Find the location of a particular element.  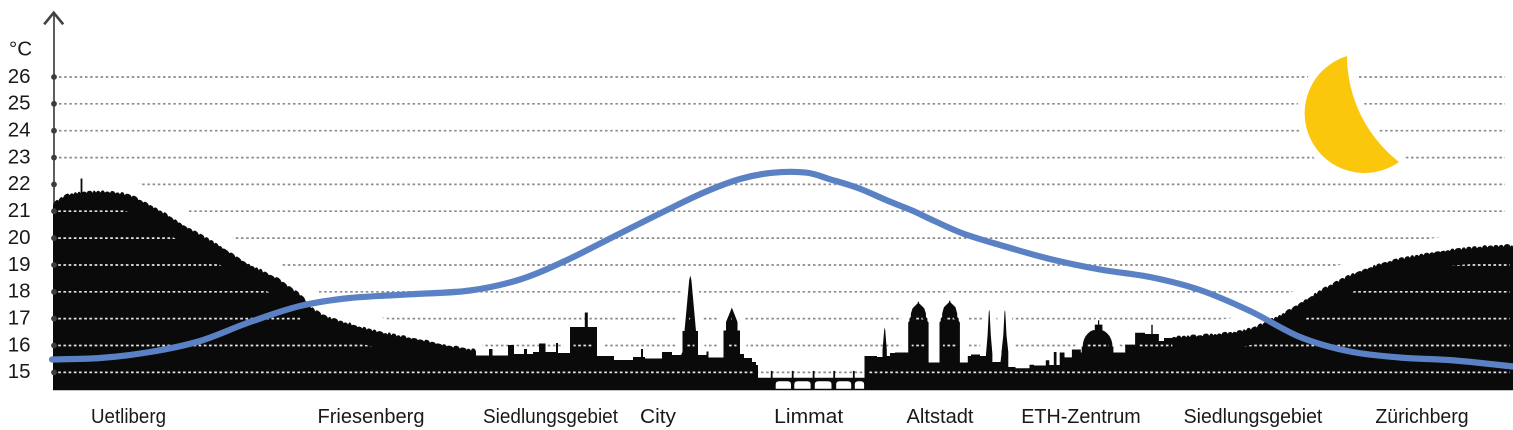

svg-text: 20 is located at coordinates (19, 237).